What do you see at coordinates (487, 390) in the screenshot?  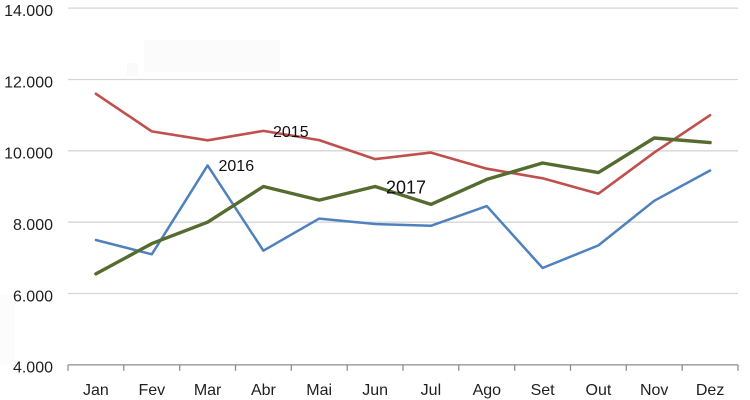 I see `svg-text: Ago` at bounding box center [487, 390].